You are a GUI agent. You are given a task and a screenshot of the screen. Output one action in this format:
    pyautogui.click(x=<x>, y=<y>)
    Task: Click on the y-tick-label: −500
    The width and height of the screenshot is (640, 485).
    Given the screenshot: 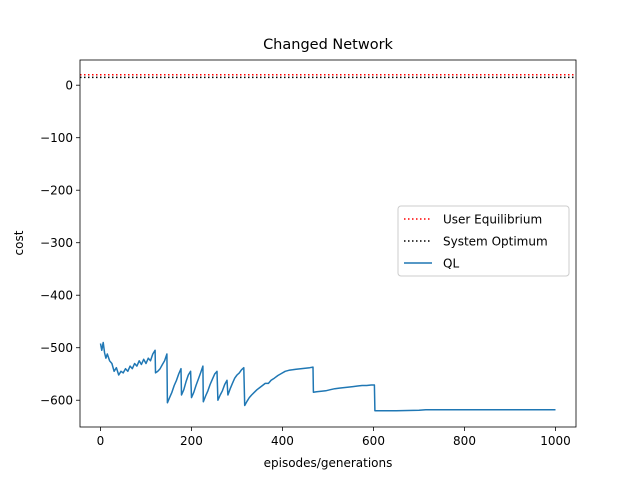 What is the action you would take?
    pyautogui.click(x=56, y=348)
    